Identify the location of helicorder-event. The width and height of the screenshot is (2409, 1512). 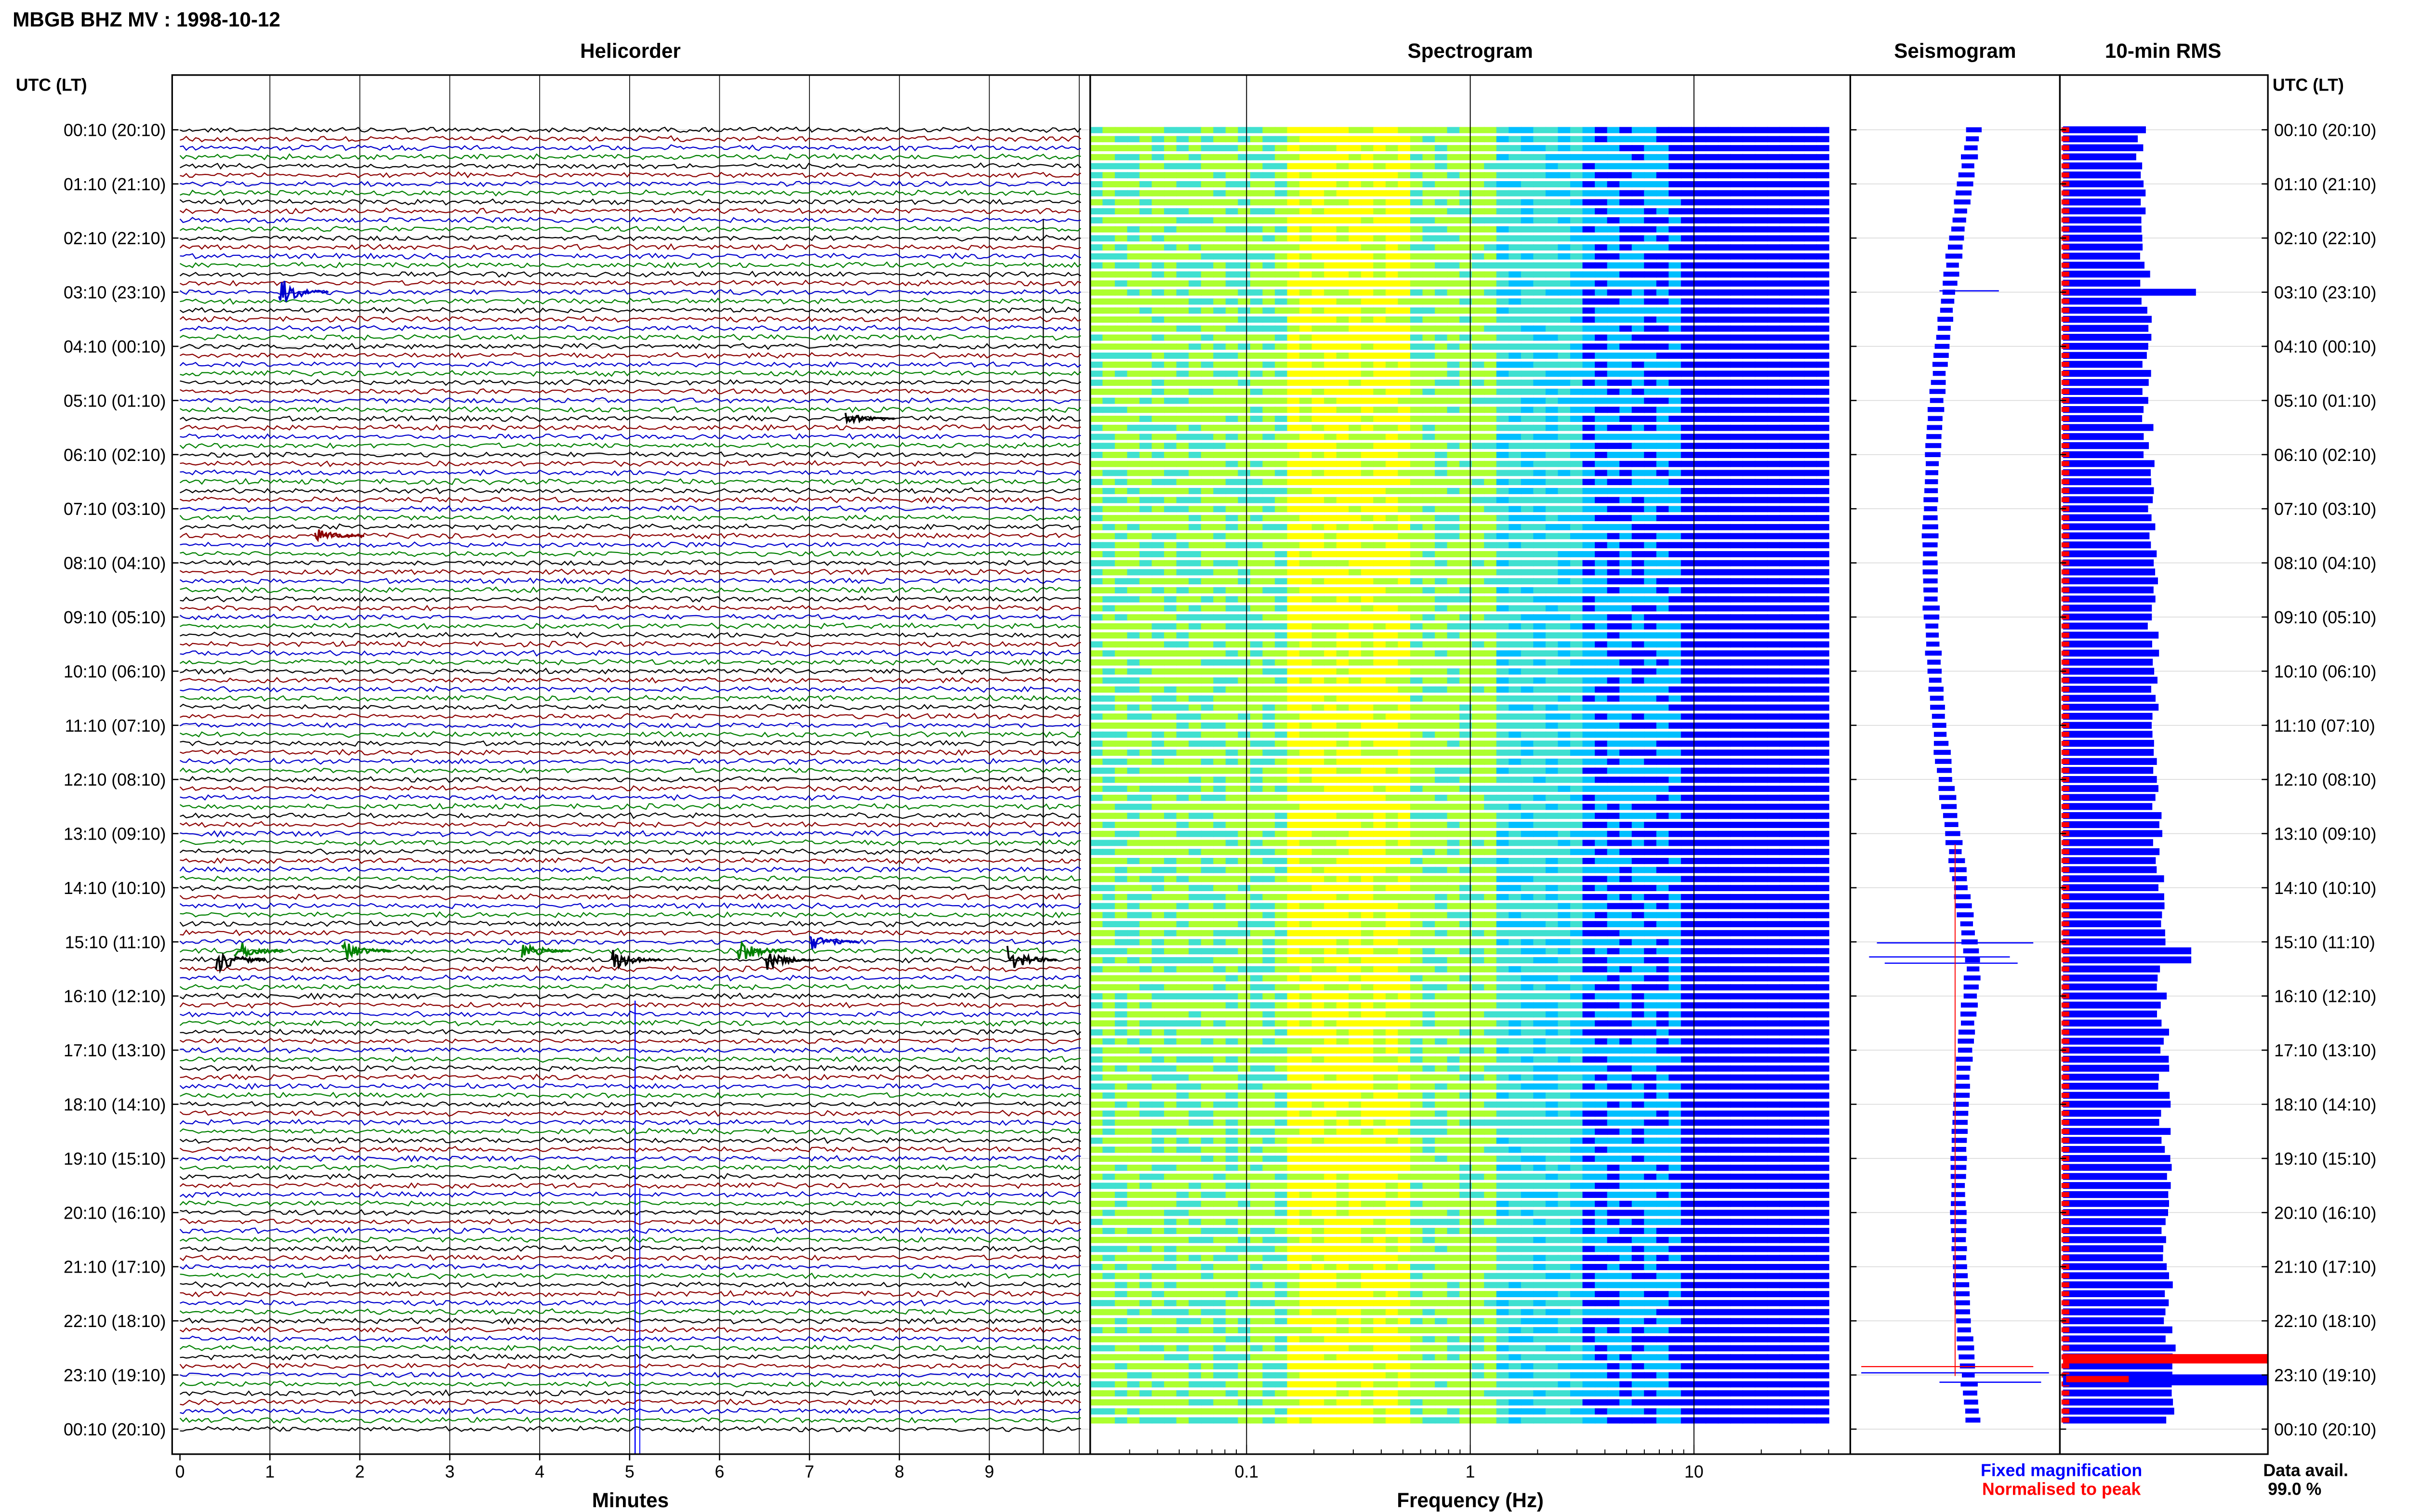
(761, 950).